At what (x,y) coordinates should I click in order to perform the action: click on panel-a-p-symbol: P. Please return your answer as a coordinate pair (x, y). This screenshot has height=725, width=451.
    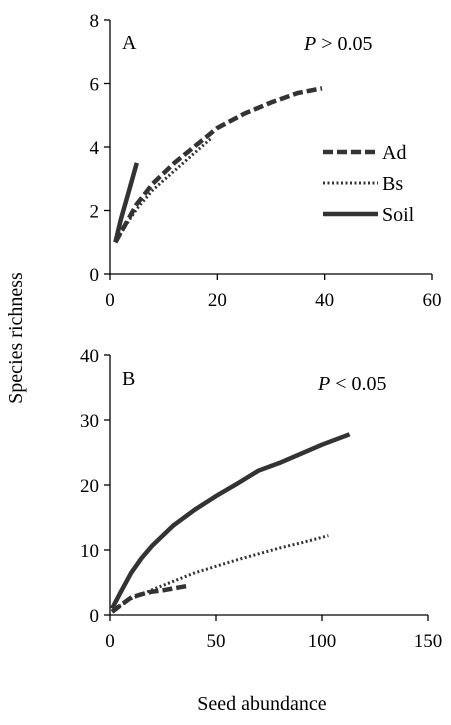
    Looking at the image, I should click on (309, 44).